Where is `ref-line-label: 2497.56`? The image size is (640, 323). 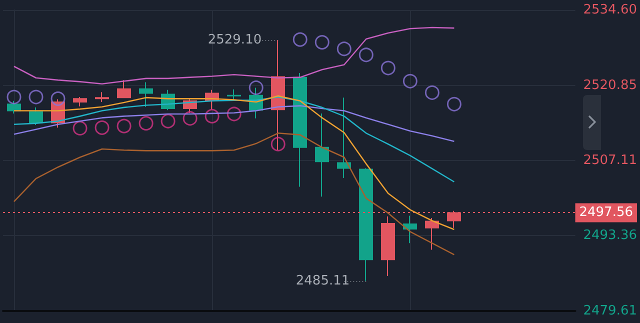 ref-line-label: 2497.56 is located at coordinates (606, 212).